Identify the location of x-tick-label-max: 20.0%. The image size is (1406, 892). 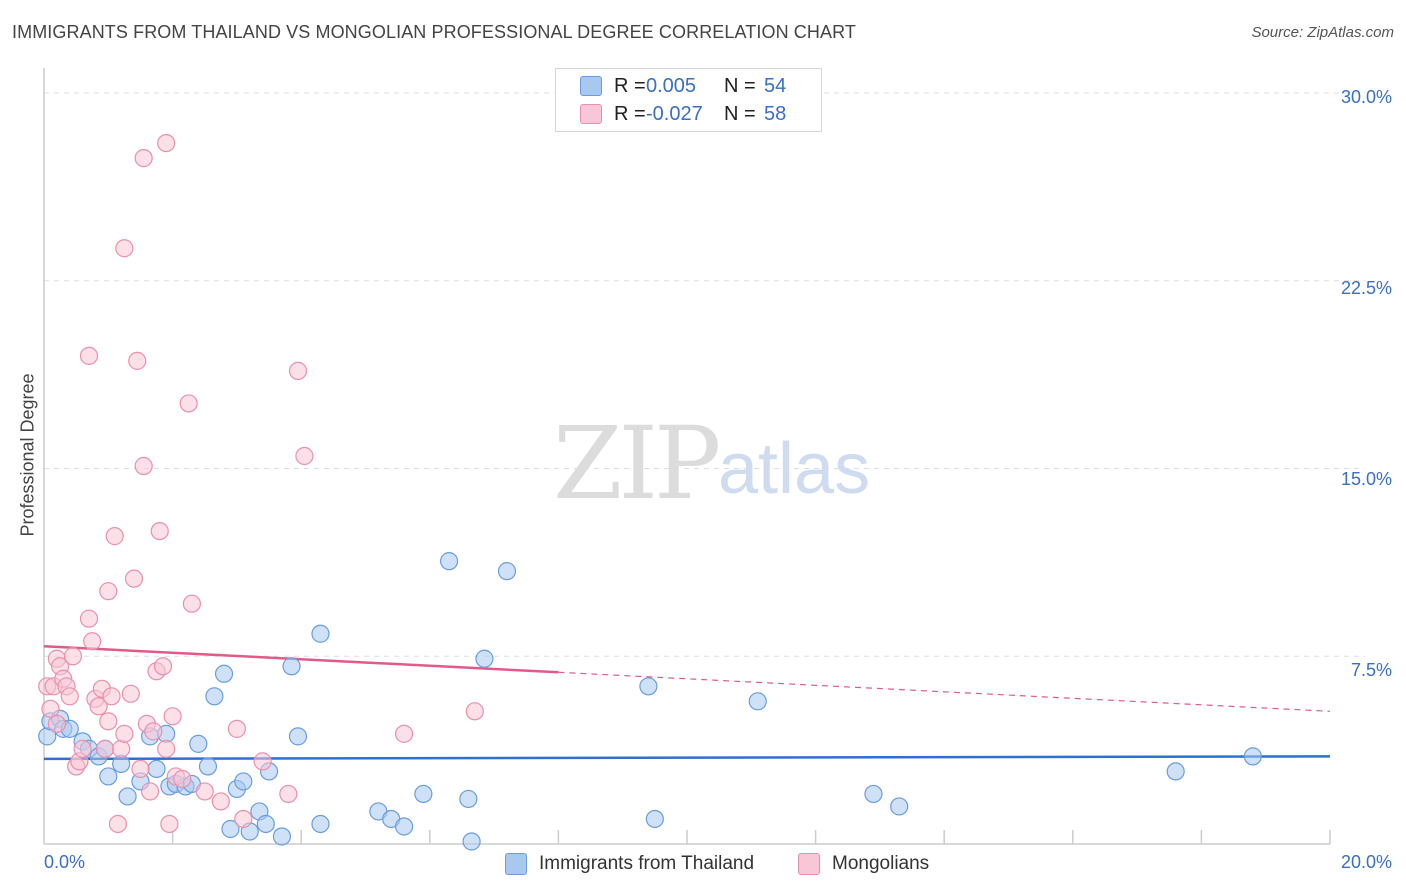
(1366, 862).